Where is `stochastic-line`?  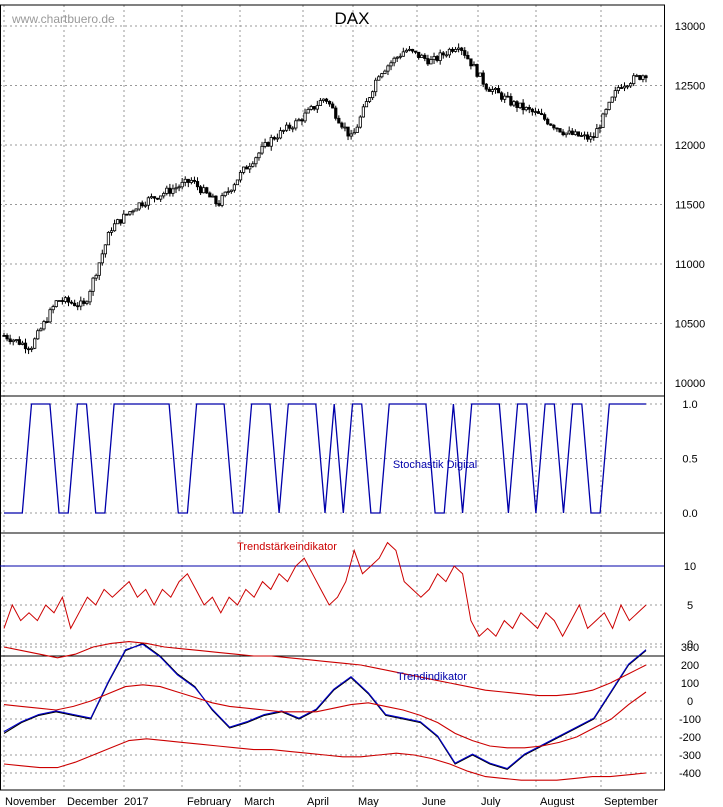 stochastic-line is located at coordinates (325, 458).